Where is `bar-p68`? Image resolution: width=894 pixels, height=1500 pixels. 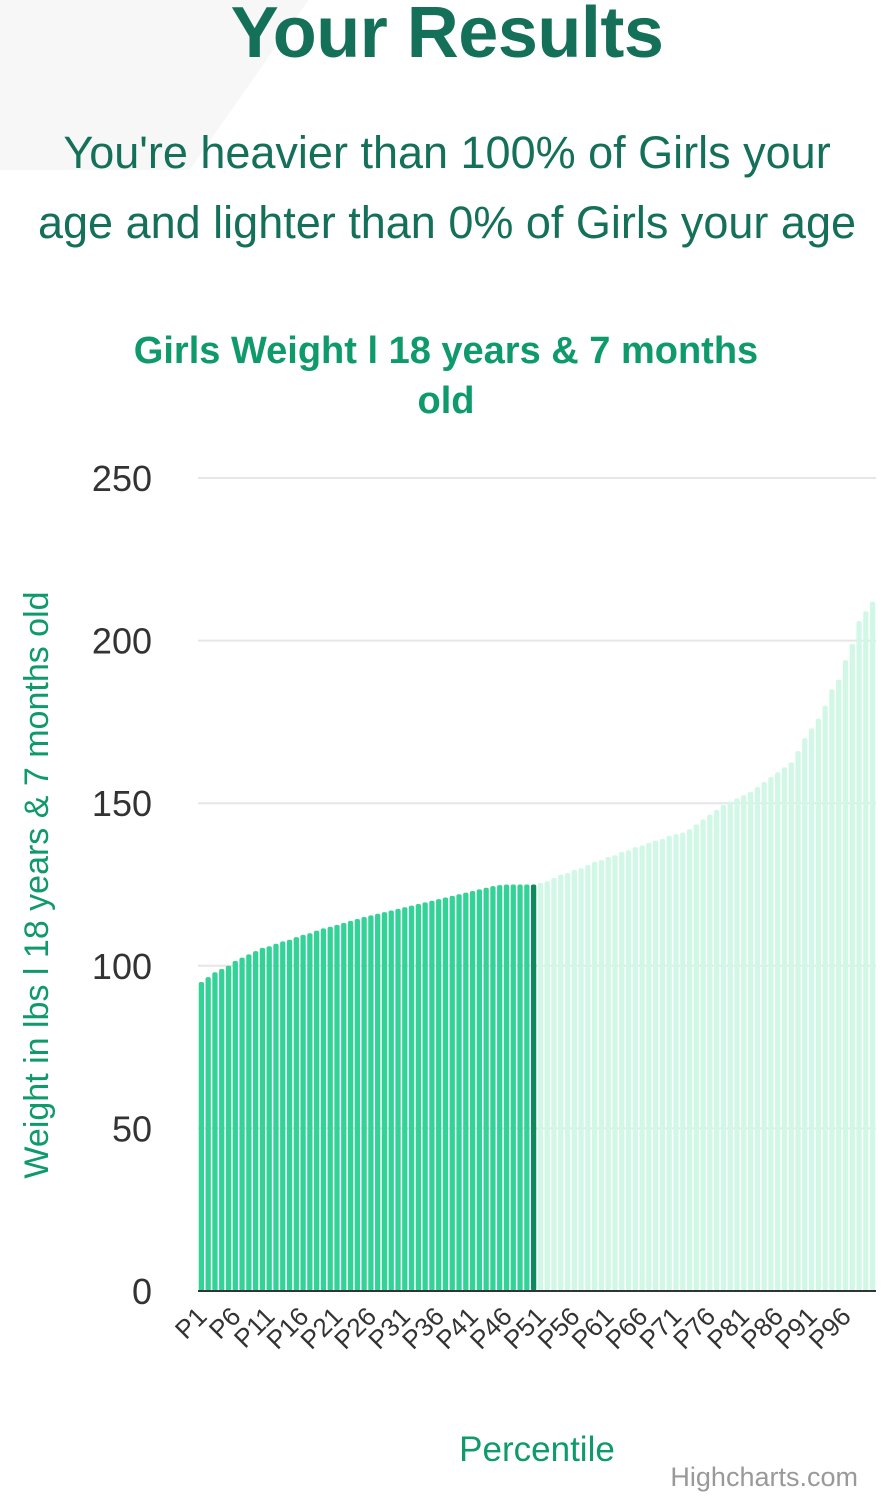
bar-p68 is located at coordinates (656, 1065).